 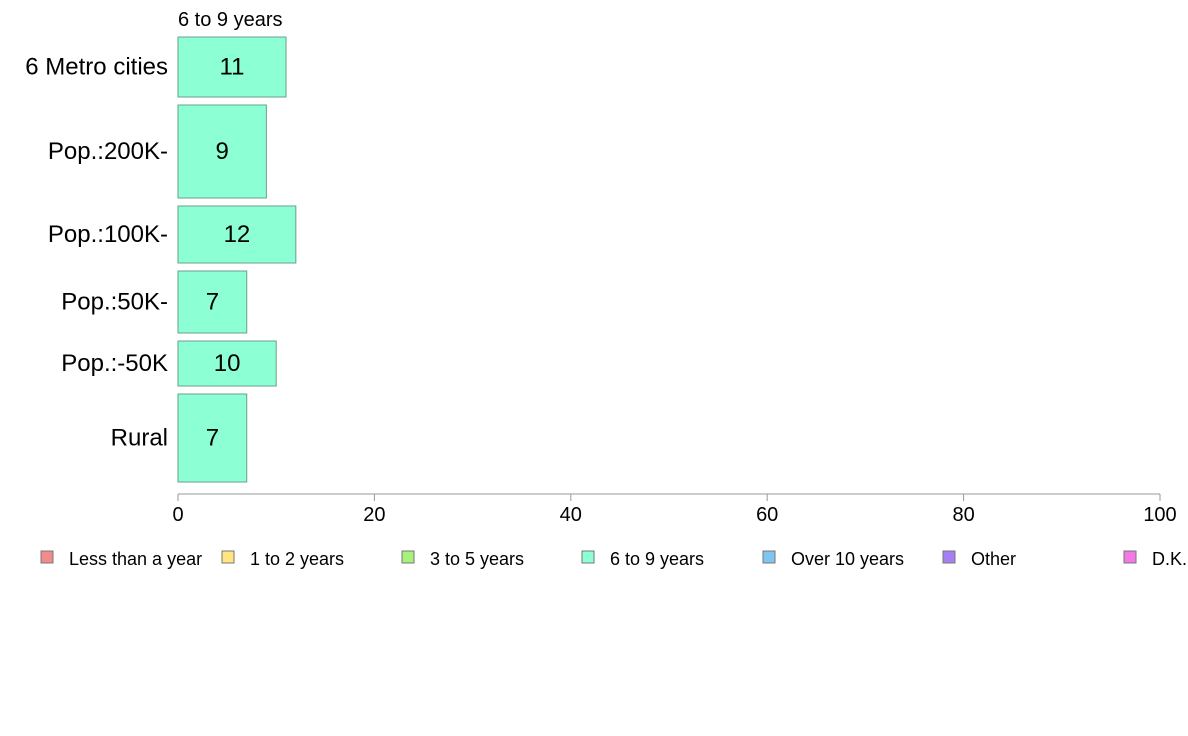 I want to click on legend-label: Other, so click(x=993, y=559).